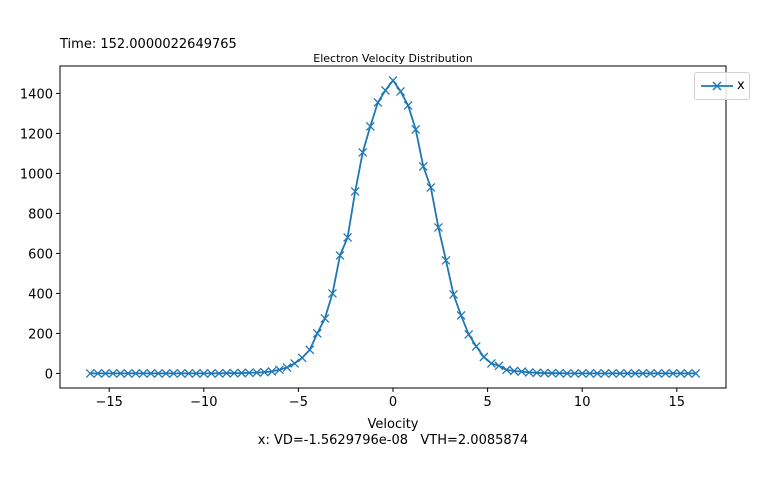 This screenshot has width=772, height=480. I want to click on x-tick-label: −10, so click(203, 402).